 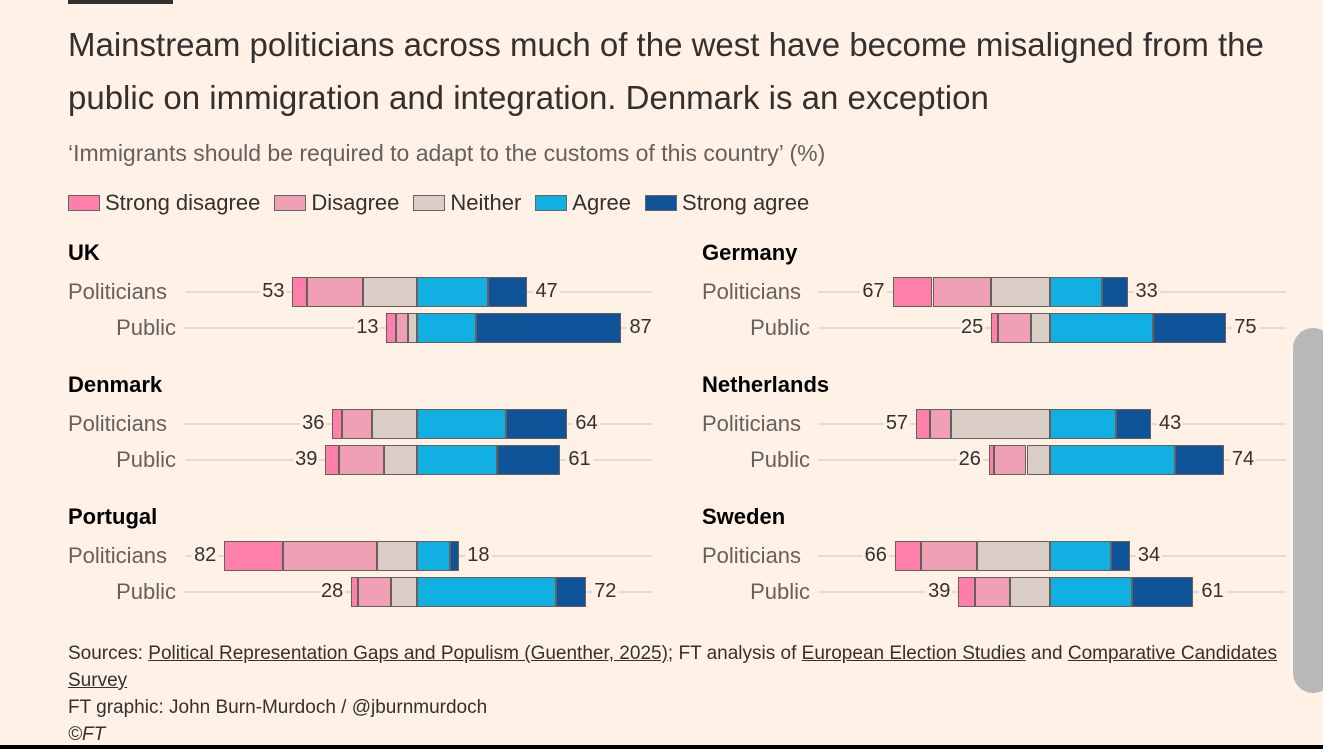 I want to click on right-total-label: 75, so click(x=1245, y=327).